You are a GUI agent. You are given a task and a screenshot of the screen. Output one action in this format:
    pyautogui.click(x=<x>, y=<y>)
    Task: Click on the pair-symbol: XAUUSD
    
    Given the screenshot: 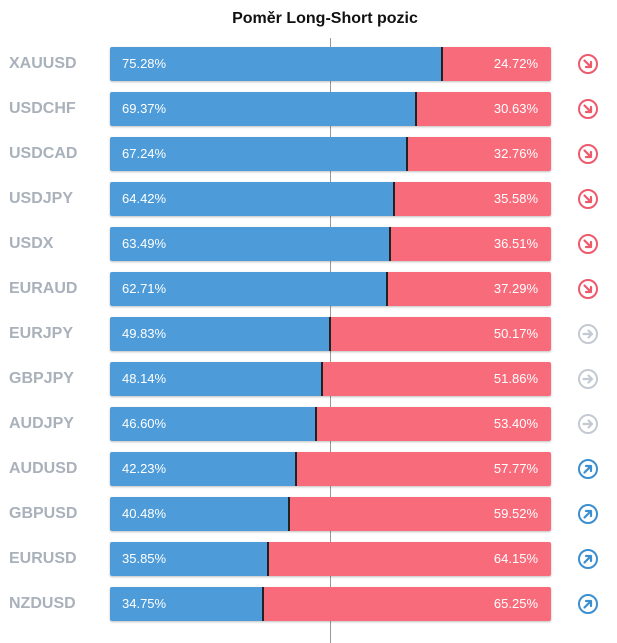 What is the action you would take?
    pyautogui.click(x=43, y=63)
    